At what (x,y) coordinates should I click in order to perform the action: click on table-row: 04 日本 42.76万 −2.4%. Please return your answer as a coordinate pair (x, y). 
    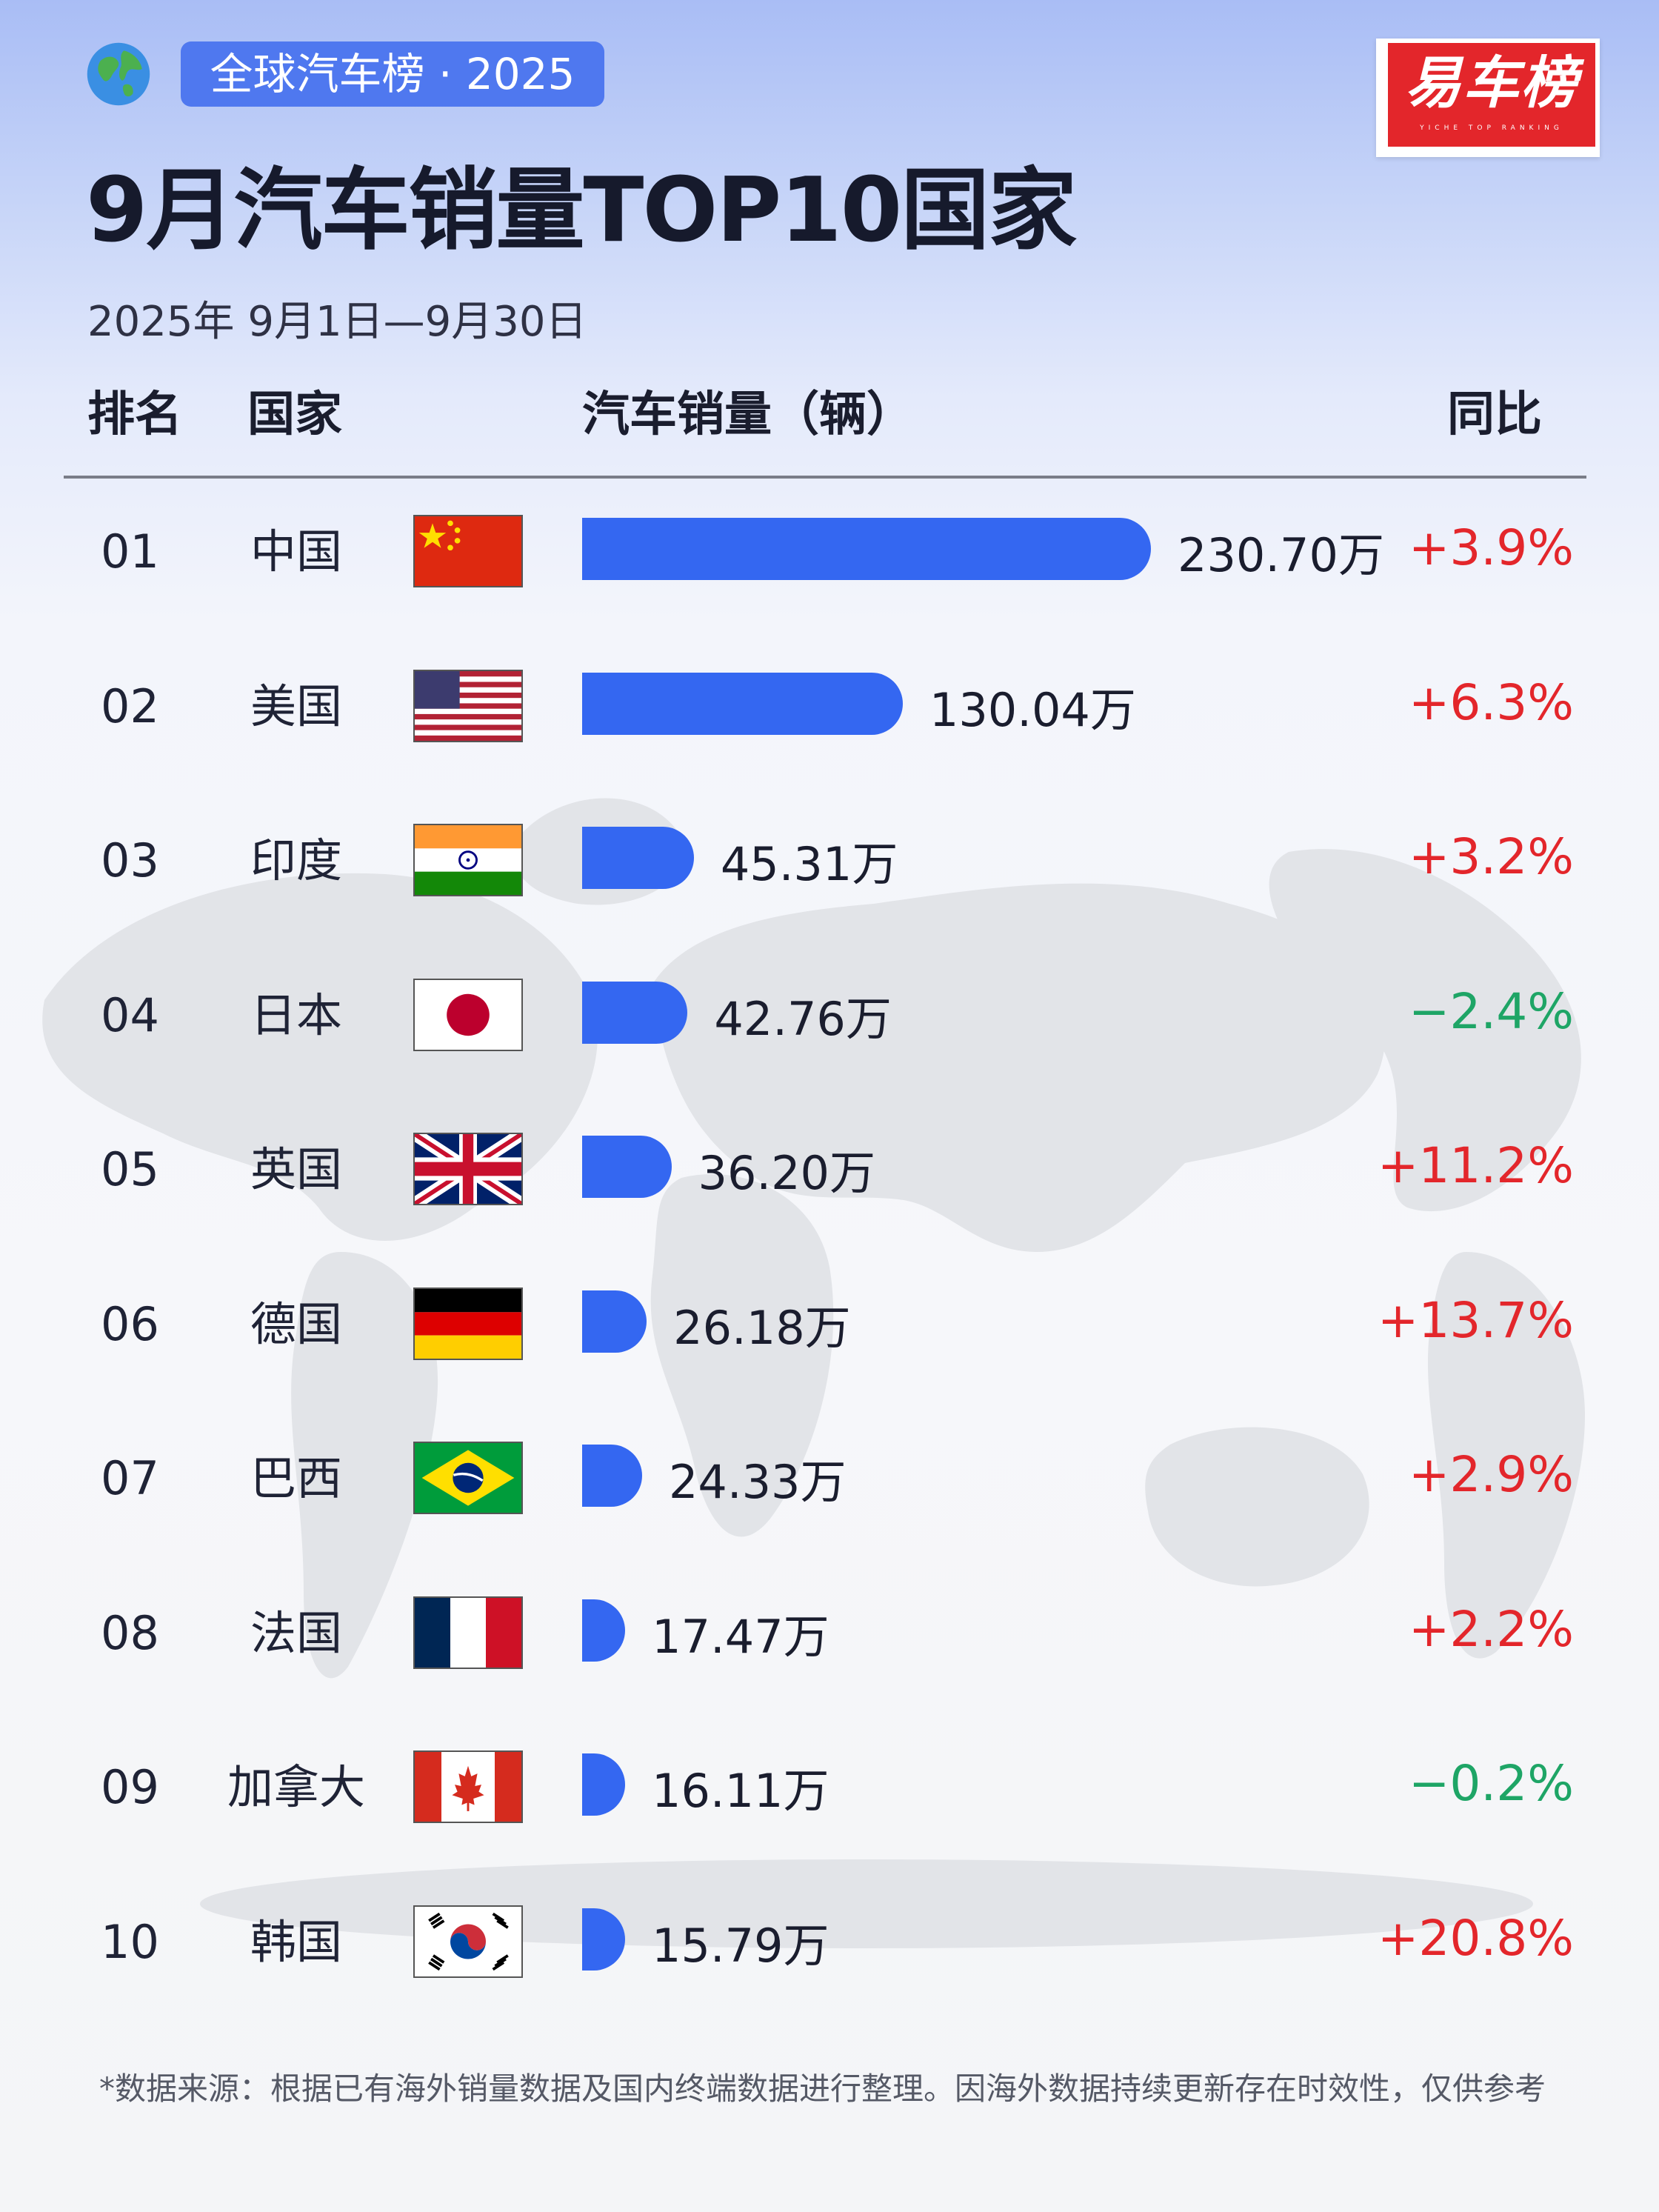
    Looking at the image, I should click on (829, 1015).